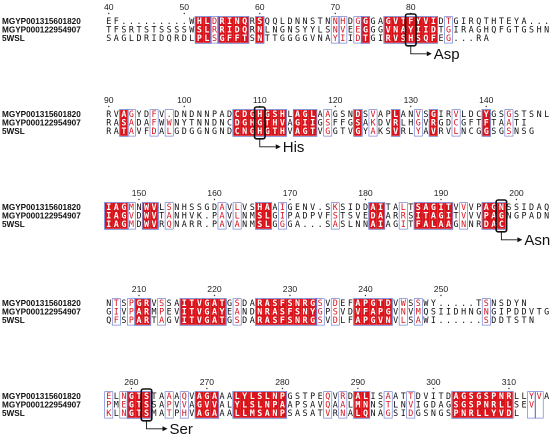 This screenshot has width=550, height=448. I want to click on position-label: 280, so click(282, 382).